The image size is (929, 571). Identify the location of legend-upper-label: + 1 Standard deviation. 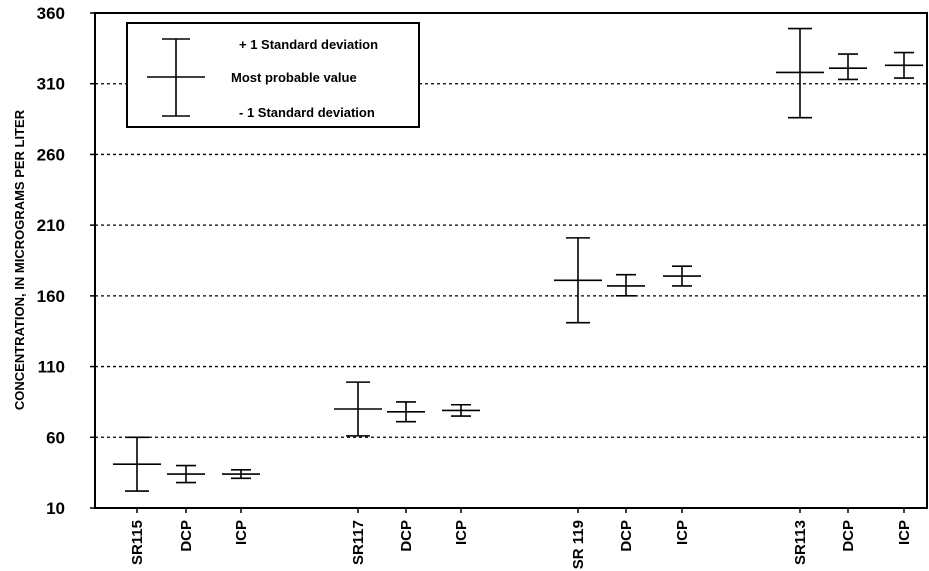
(308, 44).